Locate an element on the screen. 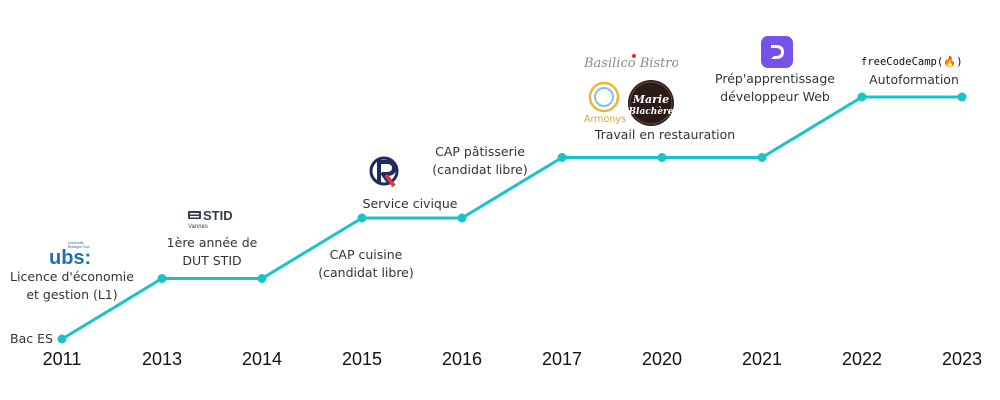 The height and width of the screenshot is (400, 1000). service-civique-logo-accent is located at coordinates (390, 180).